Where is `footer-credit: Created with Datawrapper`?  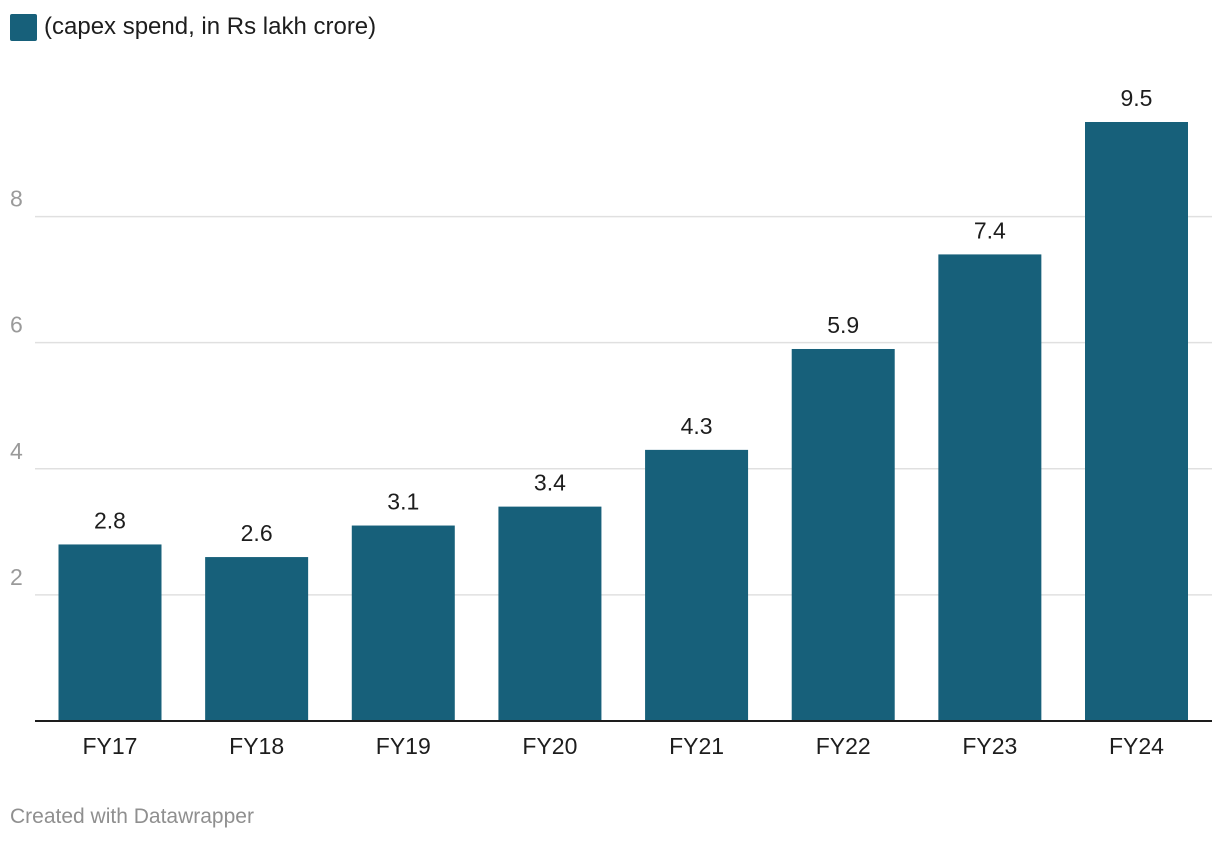
footer-credit: Created with Datawrapper is located at coordinates (132, 816).